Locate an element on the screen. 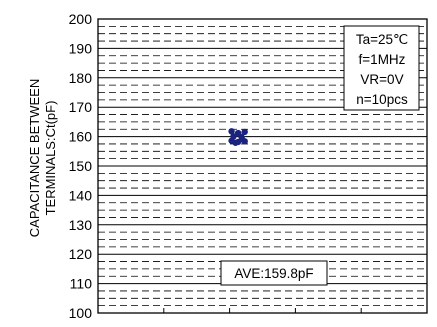 The image size is (437, 327). condition-frequency: f=1MHz is located at coordinates (382, 59).